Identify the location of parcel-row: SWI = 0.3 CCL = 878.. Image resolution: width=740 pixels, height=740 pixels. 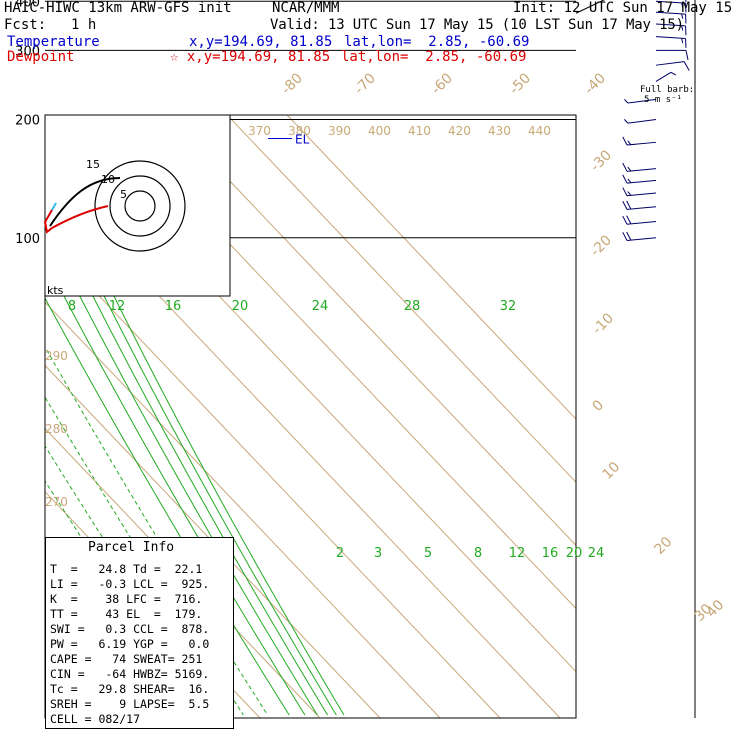
(130, 629).